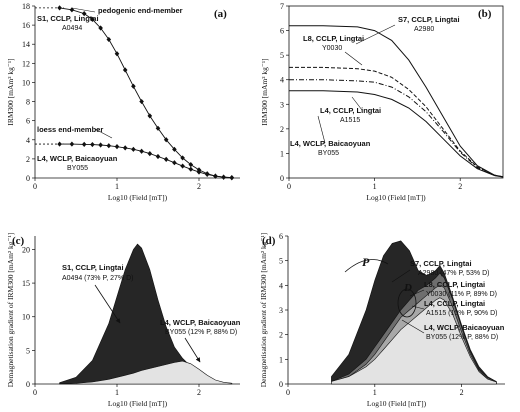 The height and width of the screenshot is (412, 520). Describe the element at coordinates (375, 186) in the screenshot. I see `panel-b-xtick-label: 1` at that location.